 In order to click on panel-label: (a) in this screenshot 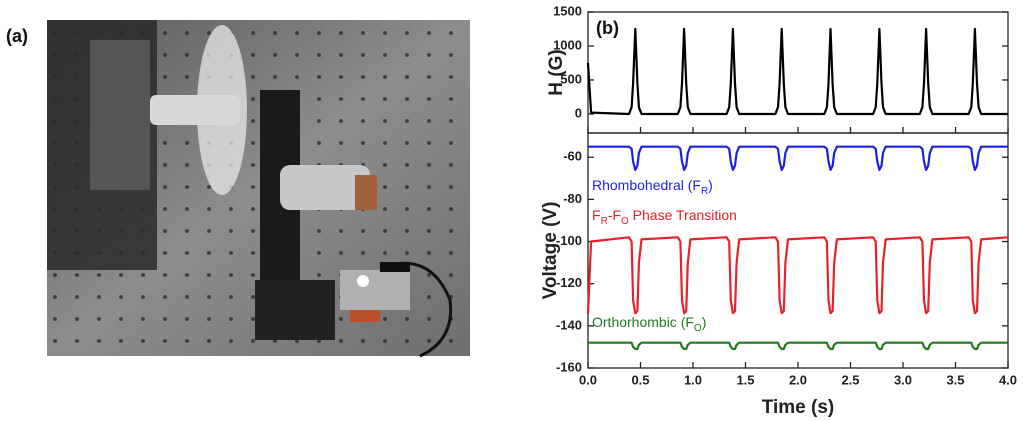, I will do `click(17, 36)`.